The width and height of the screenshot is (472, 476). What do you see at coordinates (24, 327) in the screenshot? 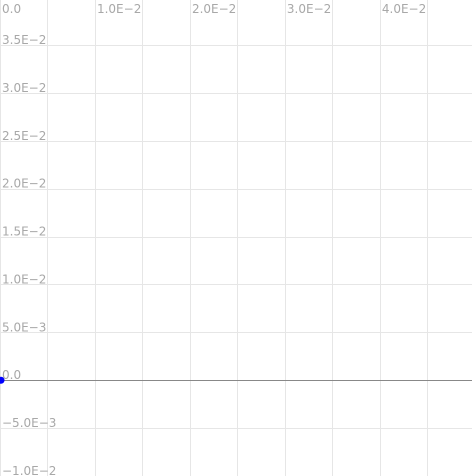
I see `y-tick-label: 5.0E−3` at bounding box center [24, 327].